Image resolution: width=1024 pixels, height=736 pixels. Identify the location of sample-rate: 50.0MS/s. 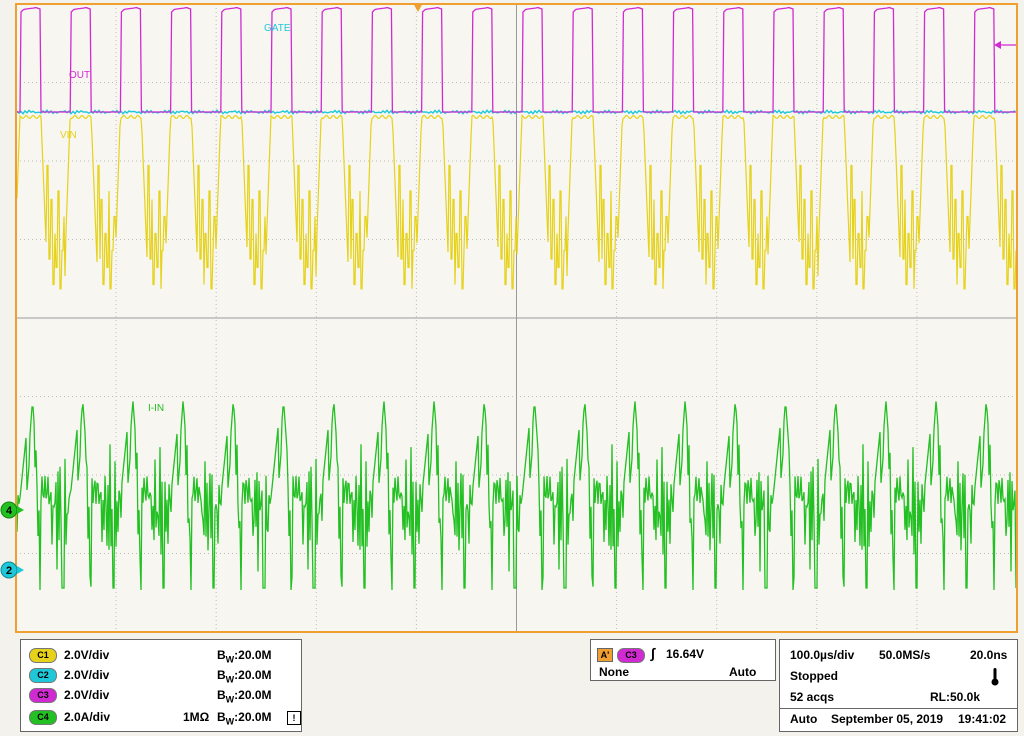
(905, 655).